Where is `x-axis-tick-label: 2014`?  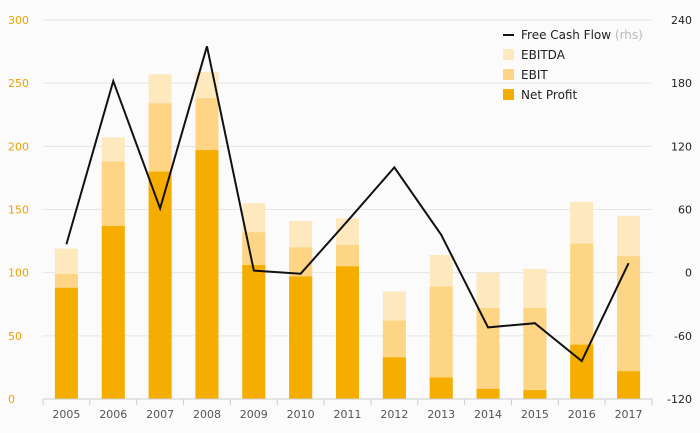
x-axis-tick-label: 2014 is located at coordinates (488, 414).